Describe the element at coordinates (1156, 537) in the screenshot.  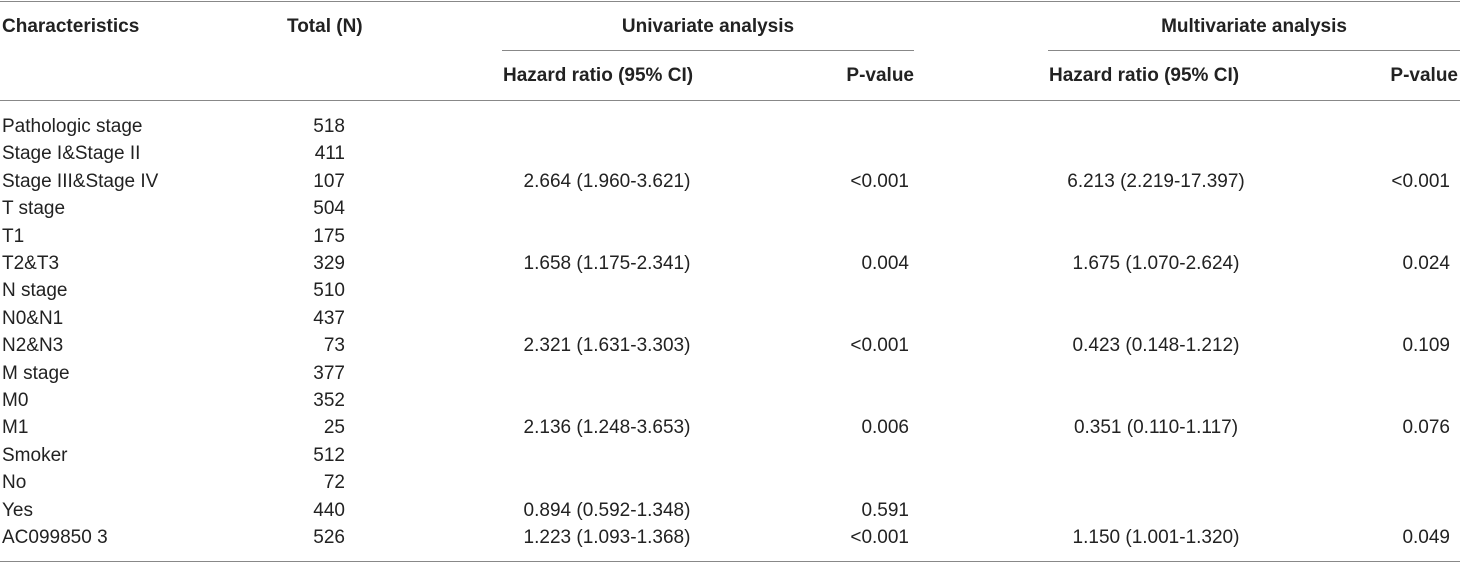
I see `cell: 1.150 (1.001-1.320)` at that location.